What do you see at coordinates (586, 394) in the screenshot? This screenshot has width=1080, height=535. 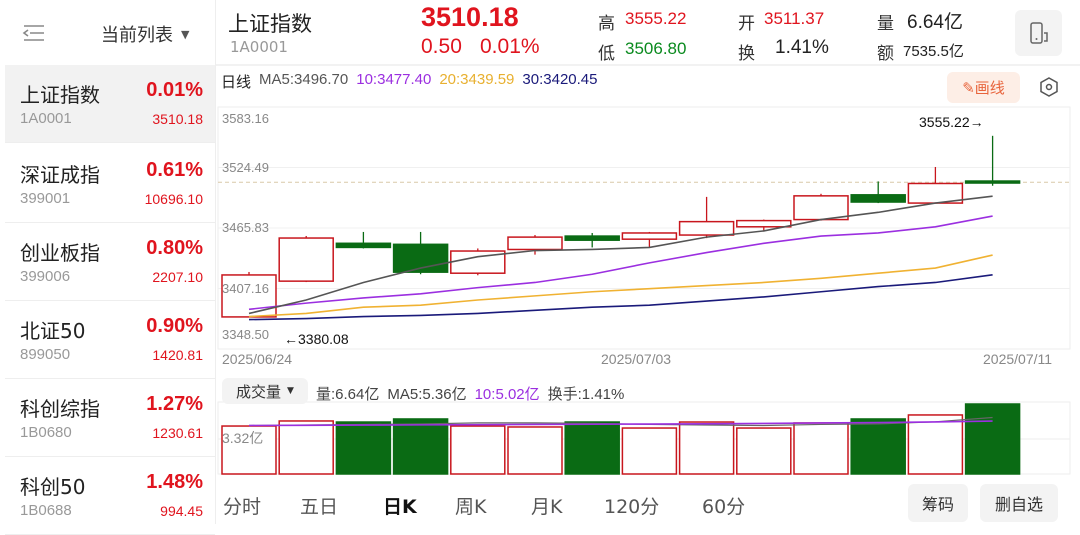 I see `volume-turnover: 换手:1.41%` at bounding box center [586, 394].